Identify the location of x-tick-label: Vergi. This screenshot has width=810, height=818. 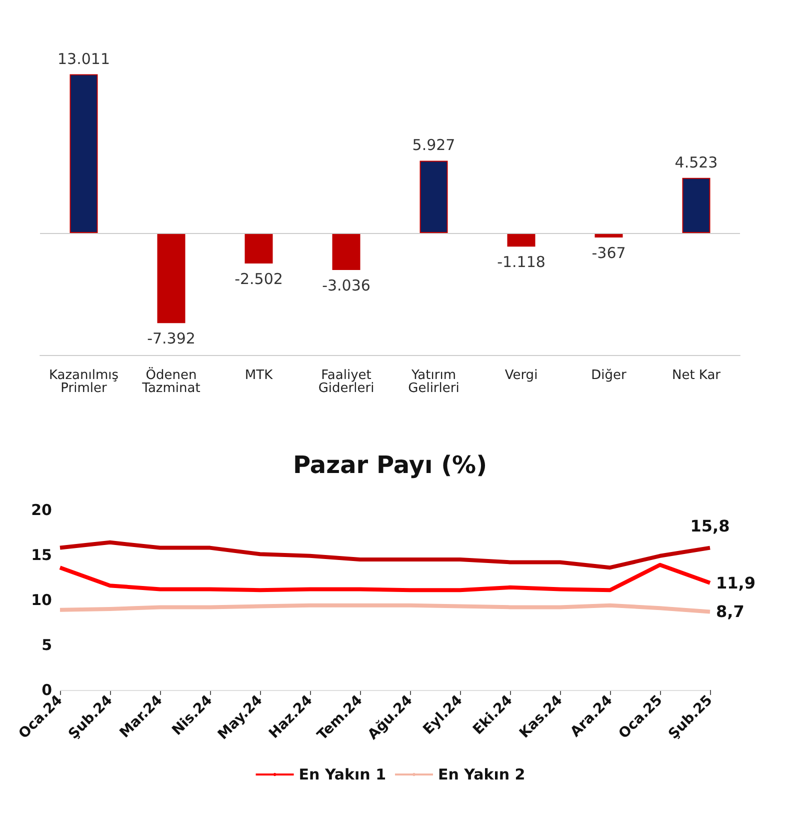
(521, 375).